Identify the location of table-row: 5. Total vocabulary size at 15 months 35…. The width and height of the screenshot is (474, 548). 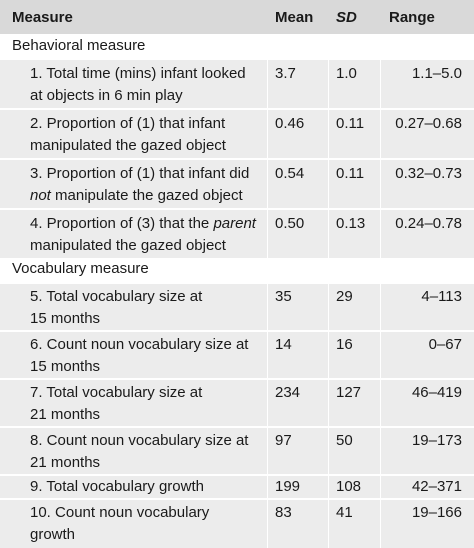
(237, 307).